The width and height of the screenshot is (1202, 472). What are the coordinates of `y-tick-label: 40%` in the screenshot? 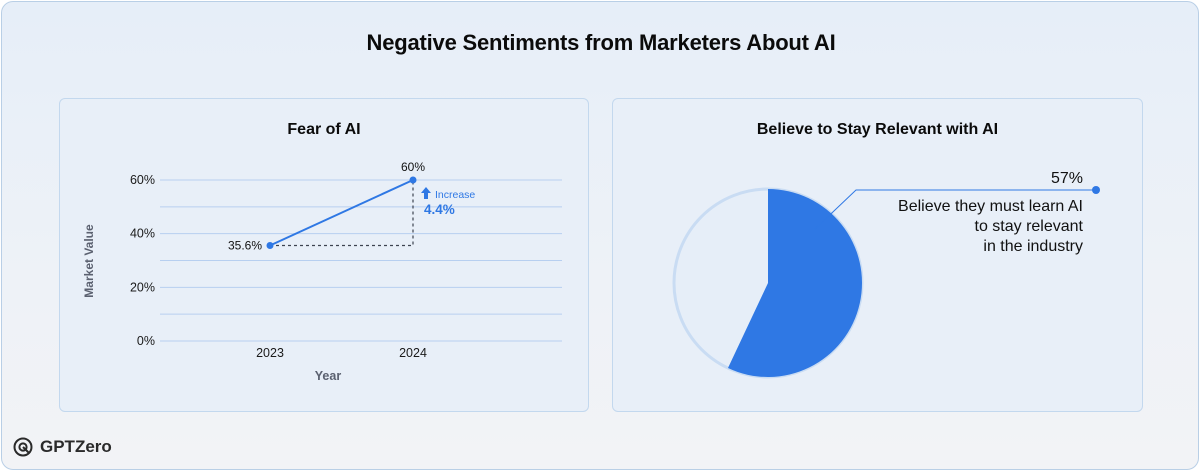 It's located at (142, 234).